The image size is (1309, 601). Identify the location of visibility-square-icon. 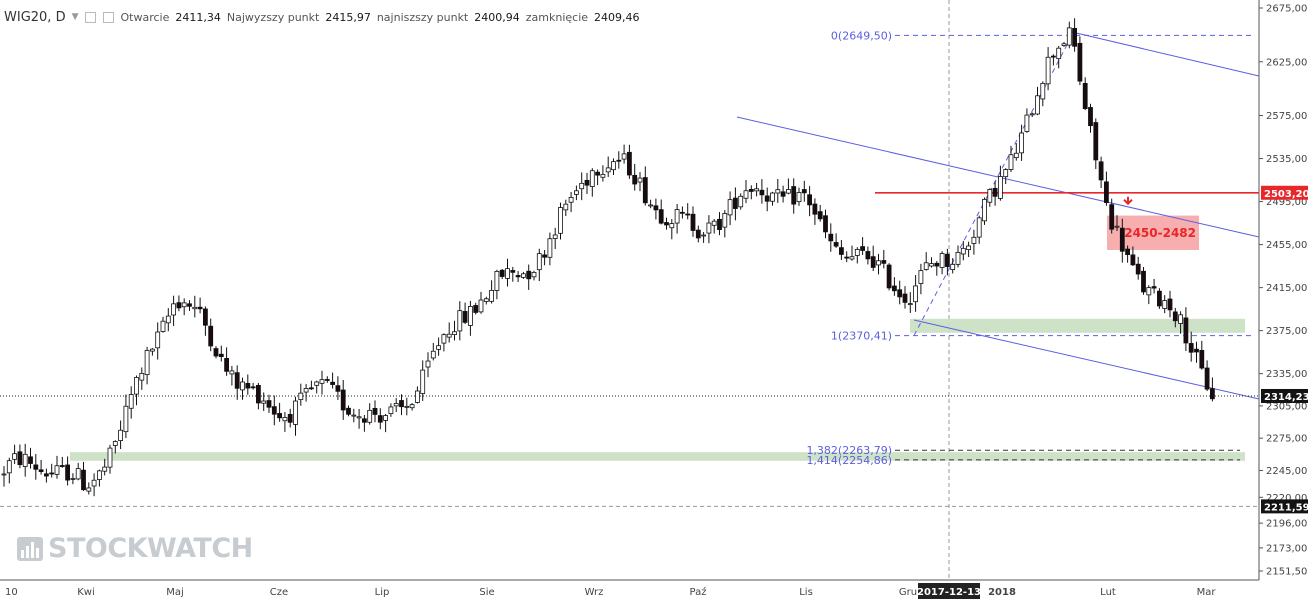
(108, 17).